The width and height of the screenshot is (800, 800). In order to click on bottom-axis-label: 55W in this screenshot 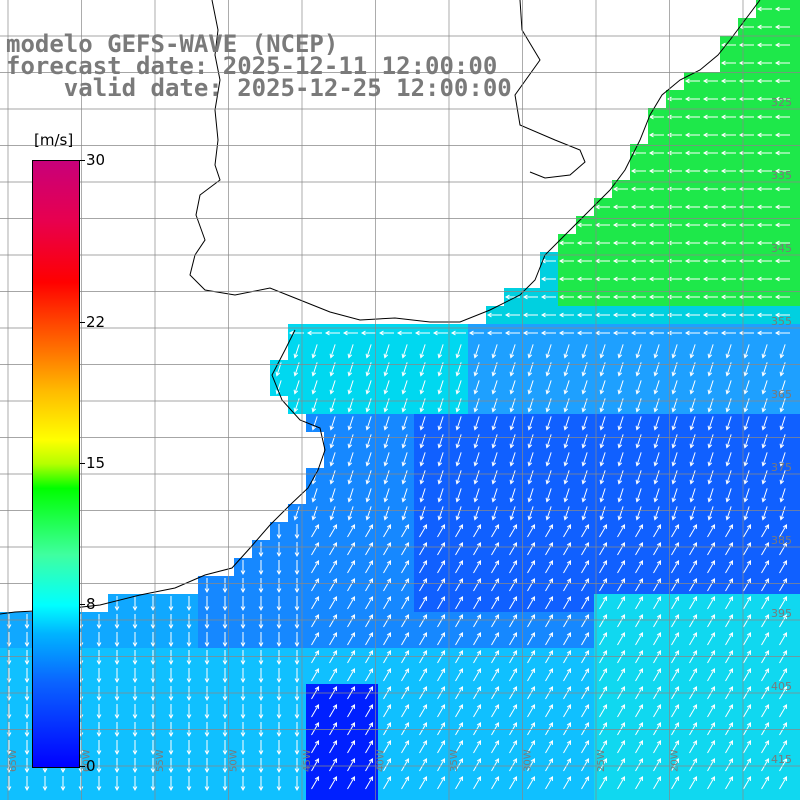, I will do `click(160, 760)`.